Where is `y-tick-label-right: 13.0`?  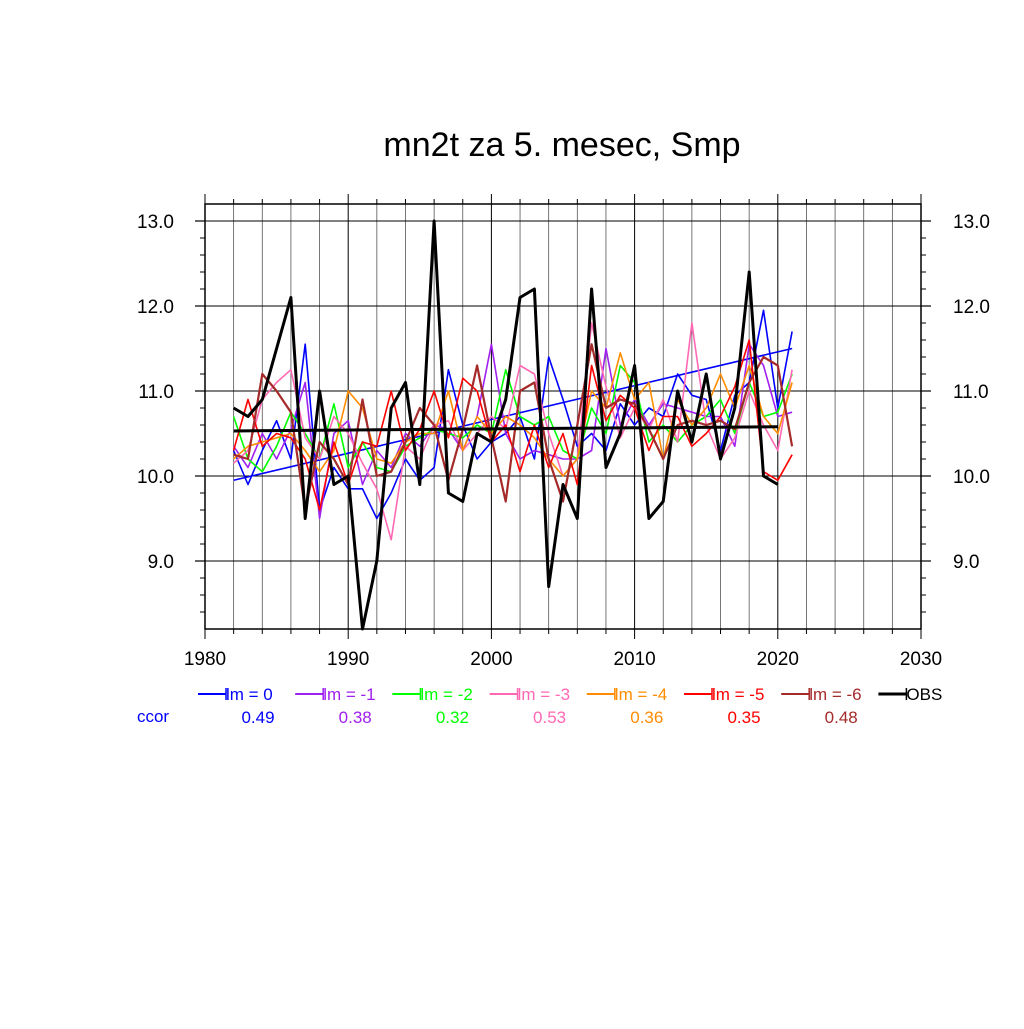
y-tick-label-right: 13.0 is located at coordinates (971, 222).